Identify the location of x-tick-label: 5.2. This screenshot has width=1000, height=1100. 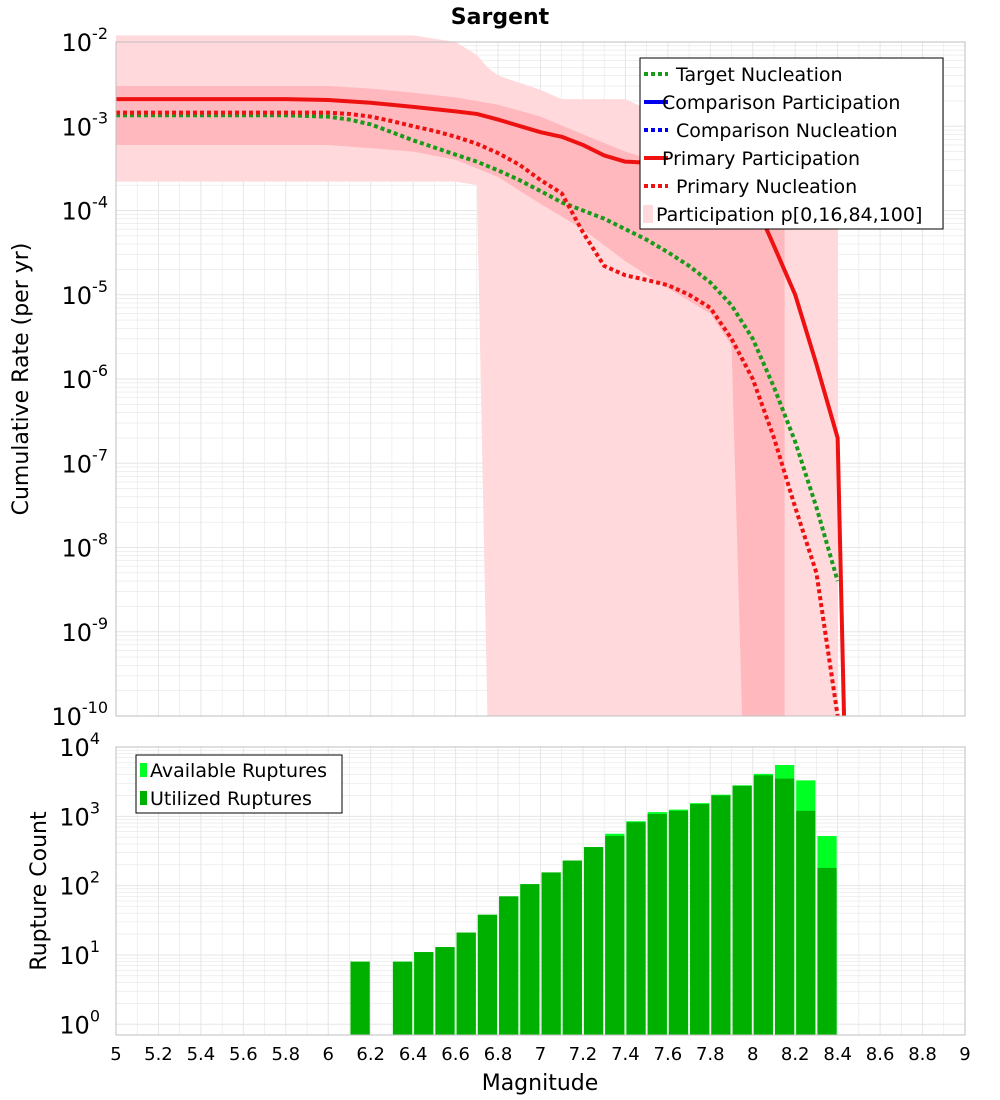
(158, 1054).